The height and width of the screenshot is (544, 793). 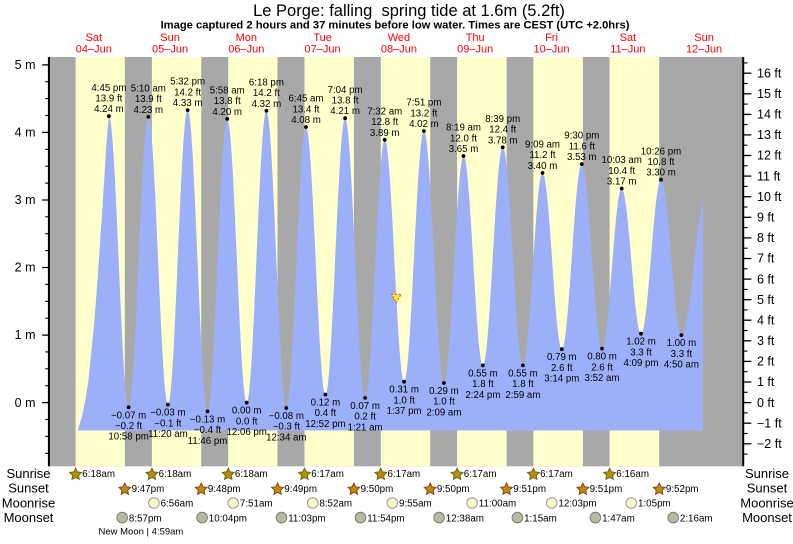 I want to click on svg-text: 10:03 am, so click(x=621, y=160).